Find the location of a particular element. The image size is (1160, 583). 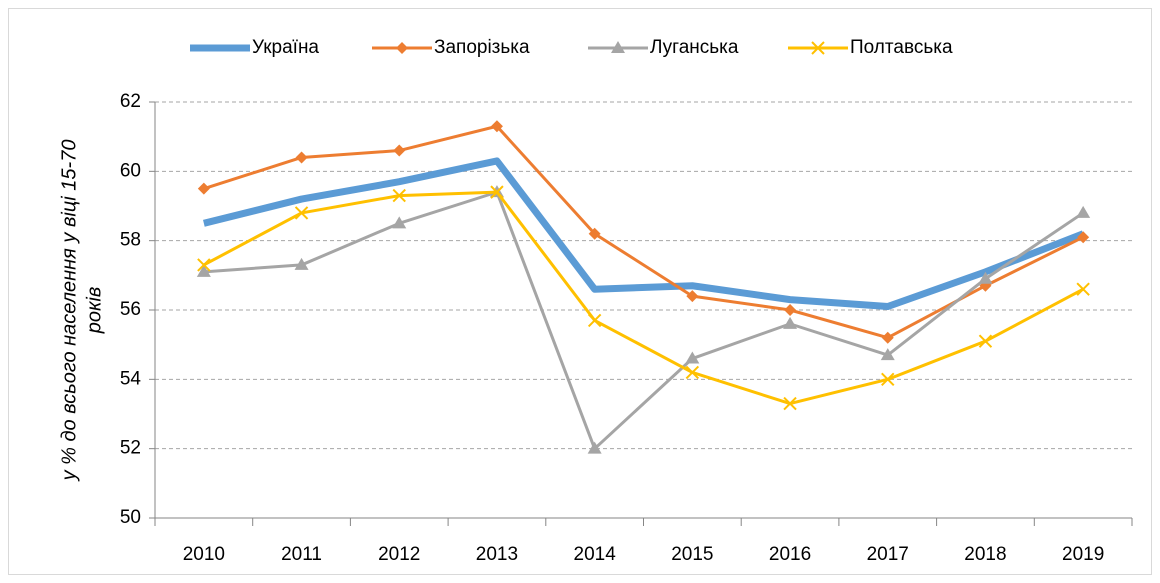

y-tick-label: 52 is located at coordinates (130, 448).